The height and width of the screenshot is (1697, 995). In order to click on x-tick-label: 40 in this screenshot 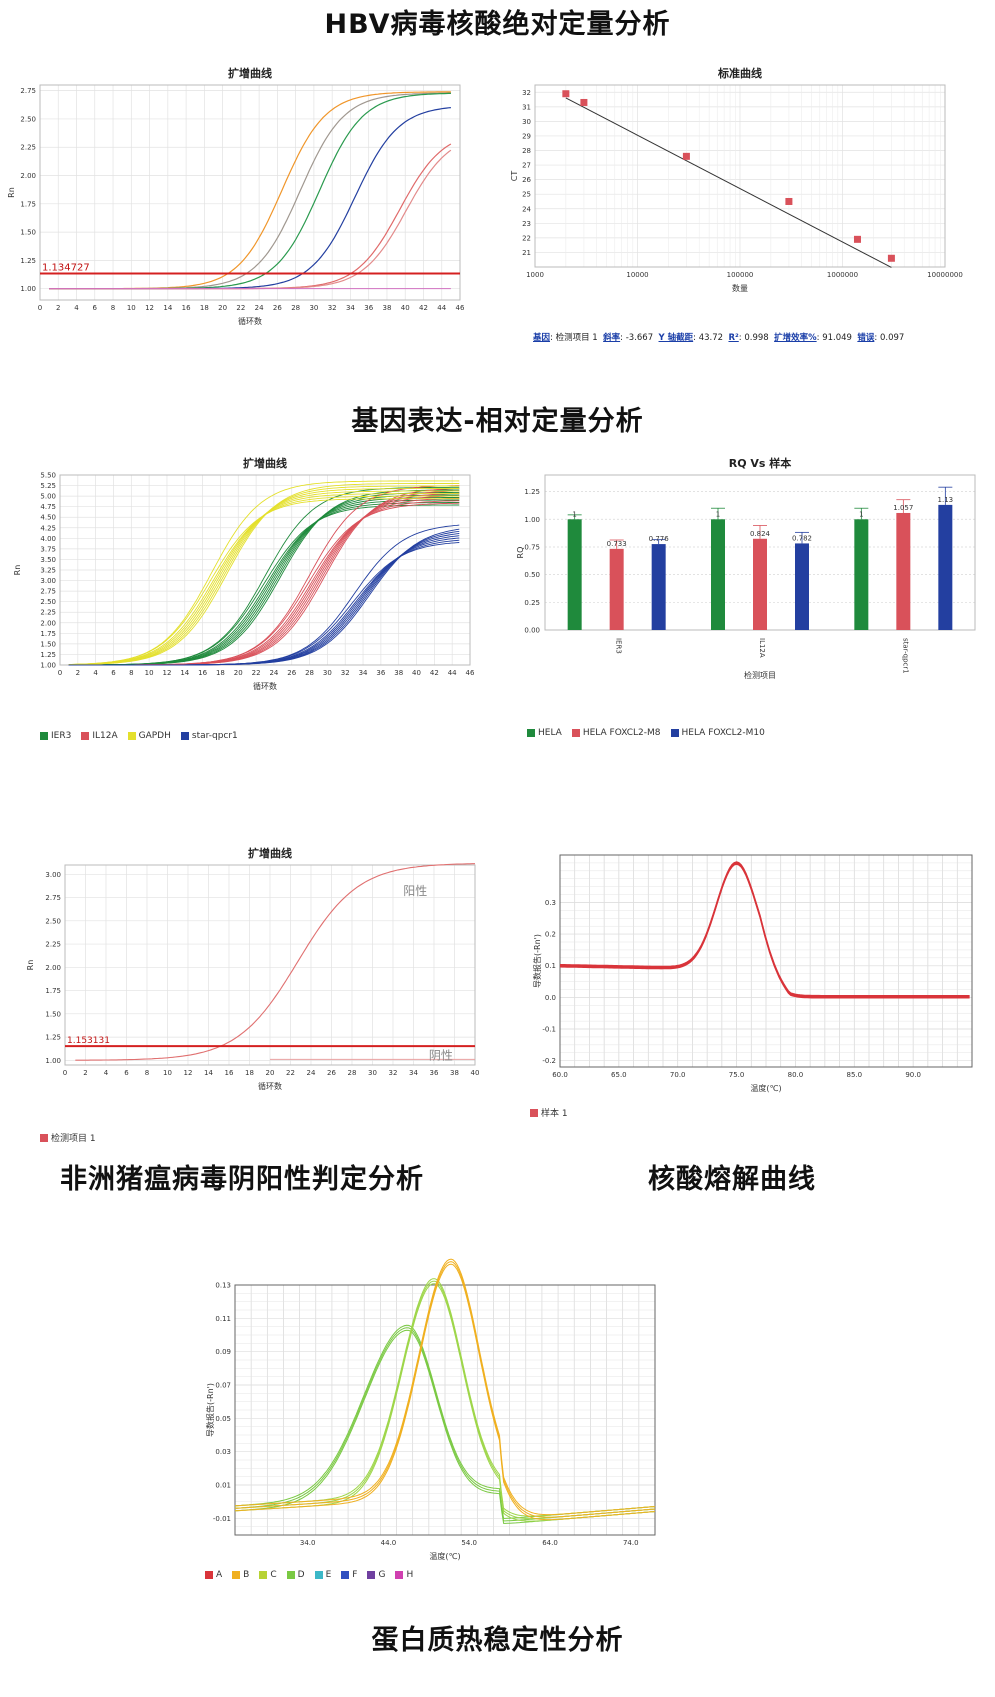, I will do `click(405, 308)`.